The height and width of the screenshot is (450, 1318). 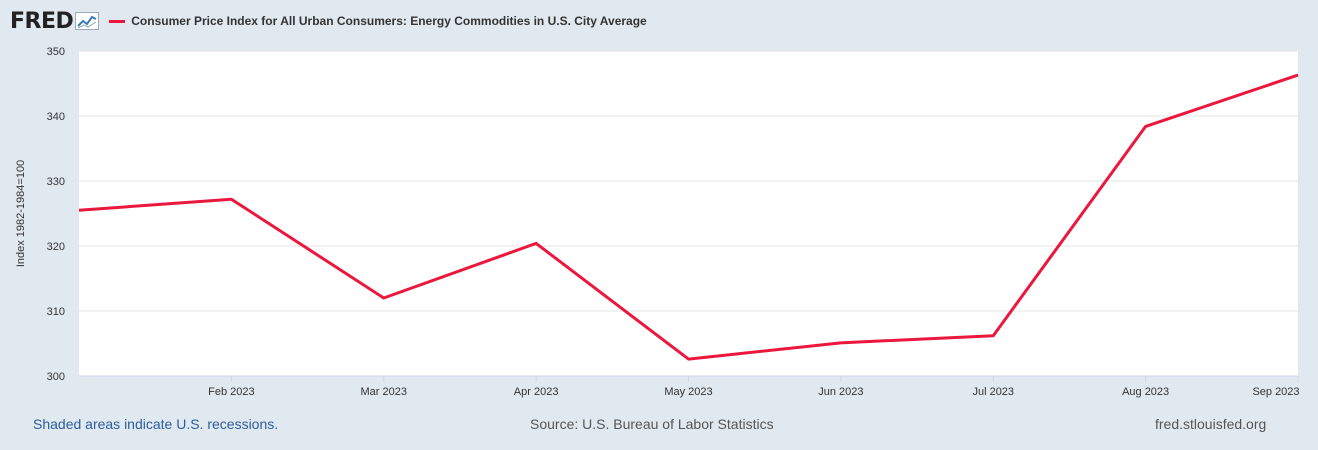 I want to click on source-text: Source: U.S. Bureau of Labor Statistics, so click(x=652, y=424).